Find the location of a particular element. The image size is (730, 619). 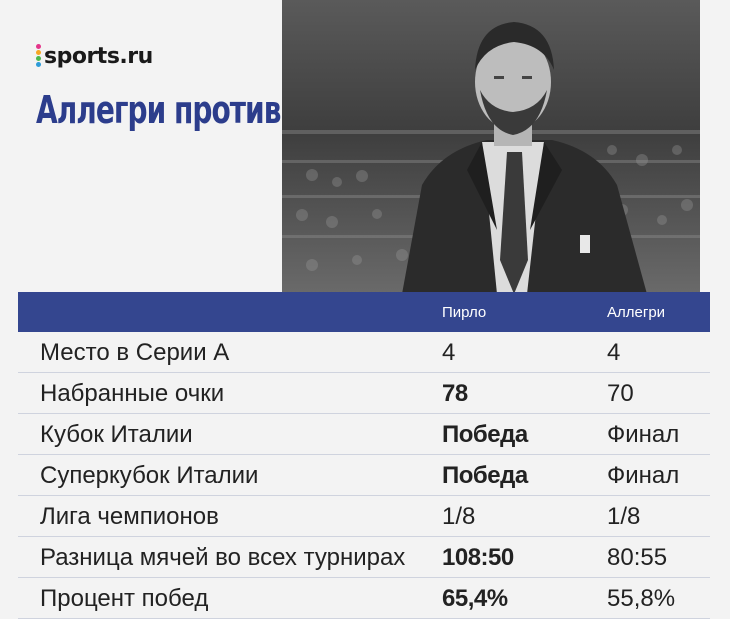

table-row: Суперкубок Италии Победа Финал is located at coordinates (364, 475).